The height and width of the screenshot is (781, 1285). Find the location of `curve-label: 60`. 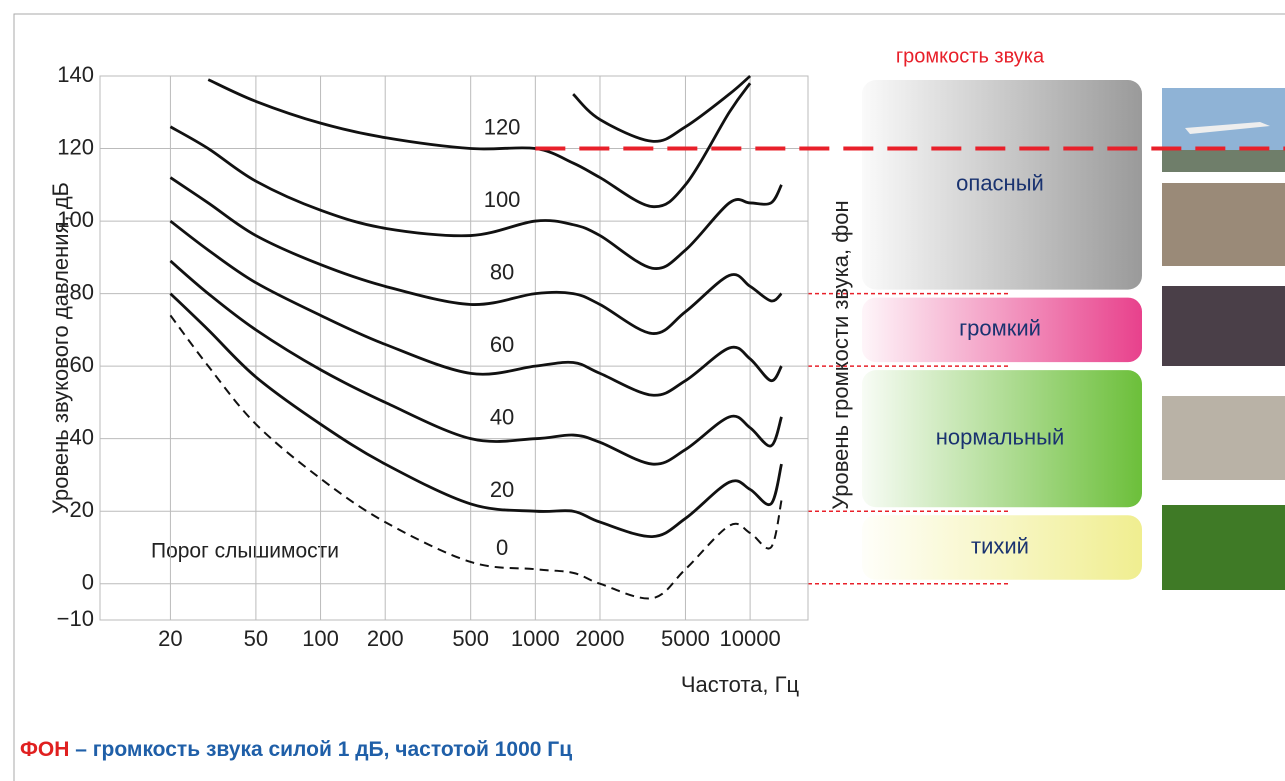

curve-label: 60 is located at coordinates (502, 344).